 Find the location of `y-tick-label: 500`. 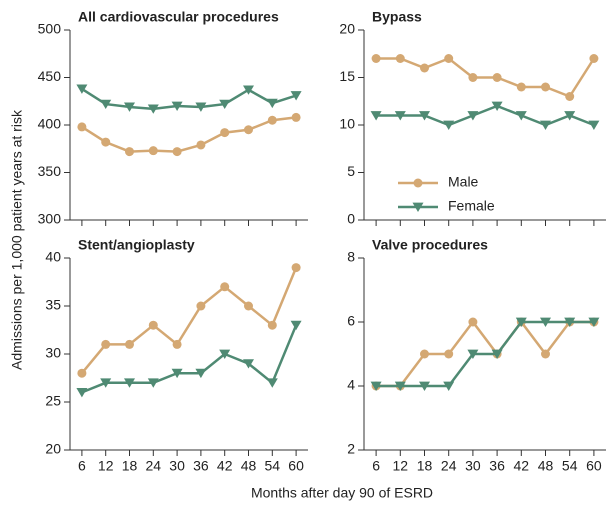

y-tick-label: 500 is located at coordinates (50, 29).